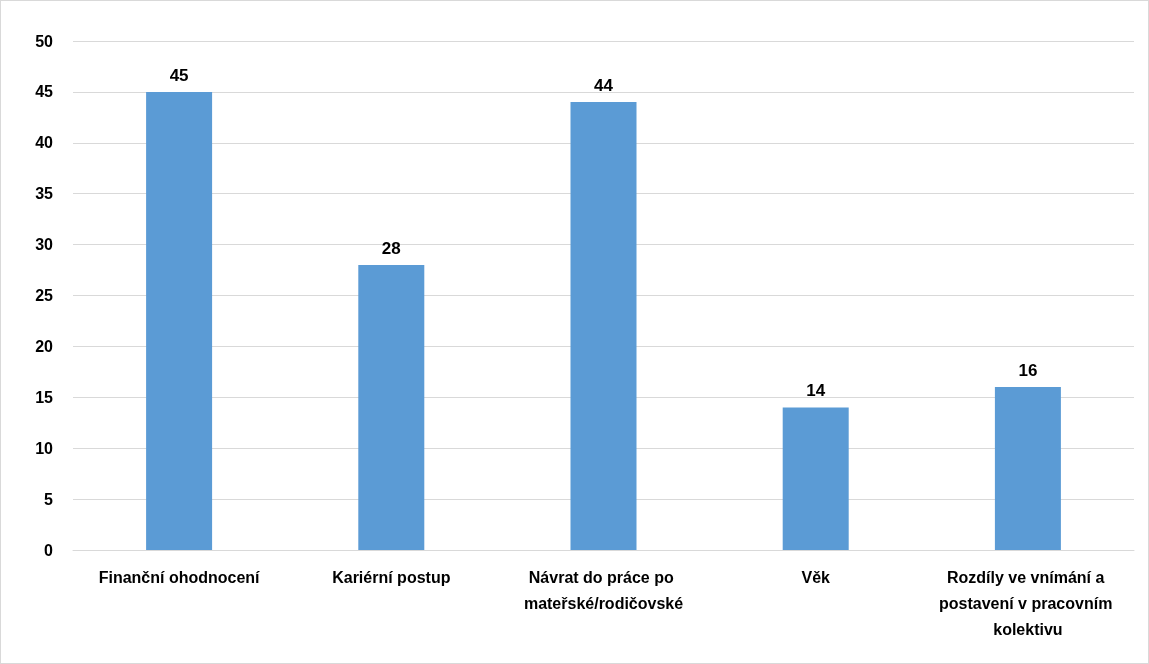  What do you see at coordinates (49, 499) in the screenshot?
I see `y-tick-label: 5` at bounding box center [49, 499].